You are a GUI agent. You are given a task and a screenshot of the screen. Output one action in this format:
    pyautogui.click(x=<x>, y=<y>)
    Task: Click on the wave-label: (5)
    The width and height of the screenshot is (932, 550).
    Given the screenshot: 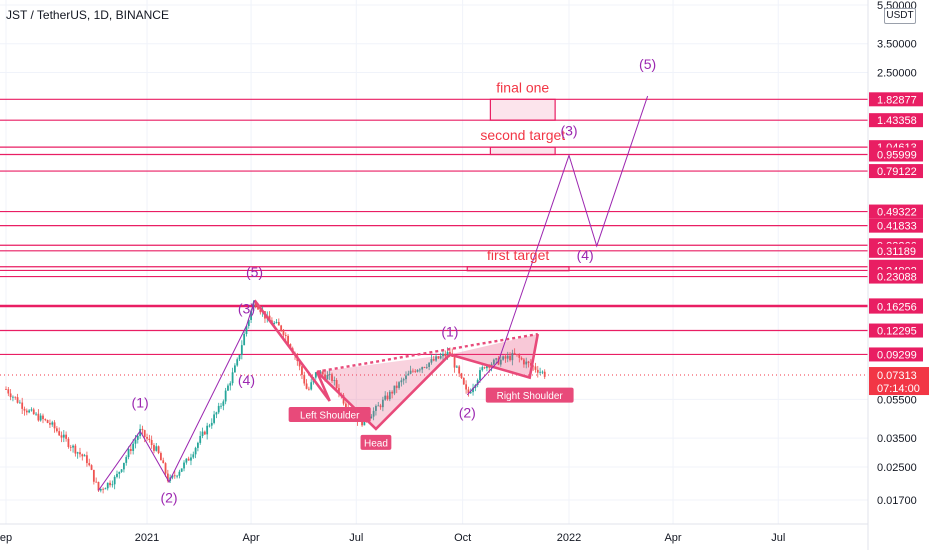 What is the action you would take?
    pyautogui.click(x=647, y=64)
    